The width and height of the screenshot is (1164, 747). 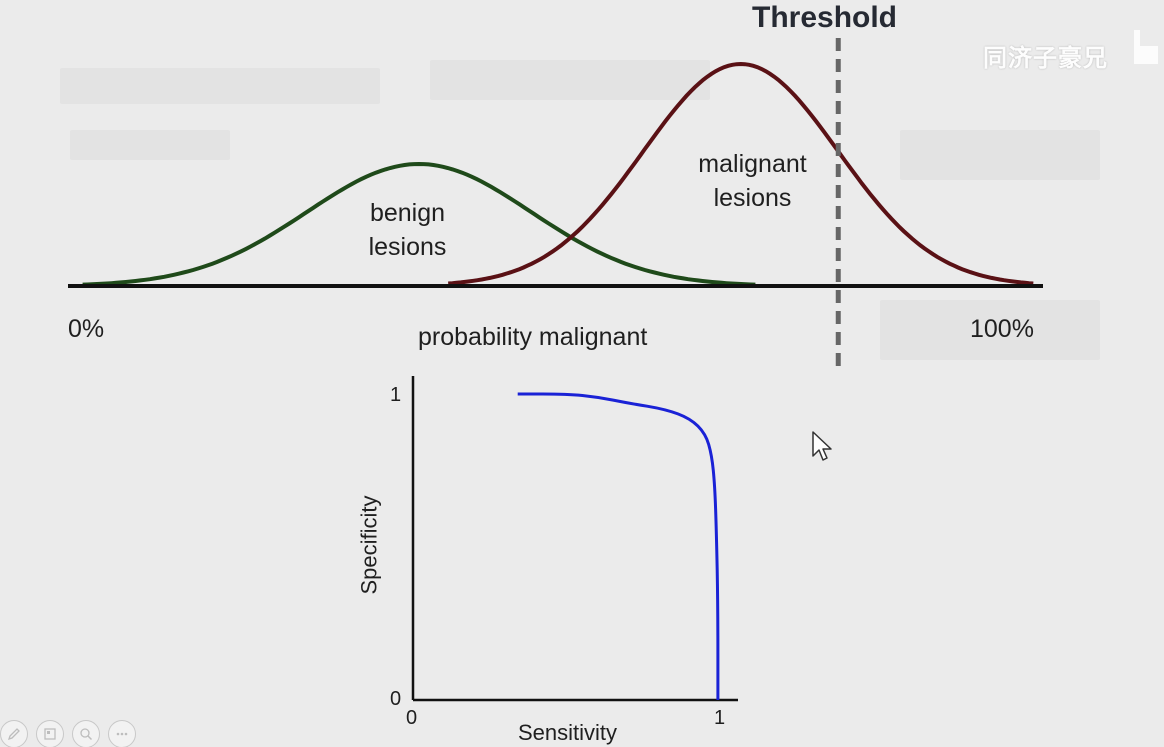 What do you see at coordinates (1045, 58) in the screenshot?
I see `watermark-text: 同济子豪兄` at bounding box center [1045, 58].